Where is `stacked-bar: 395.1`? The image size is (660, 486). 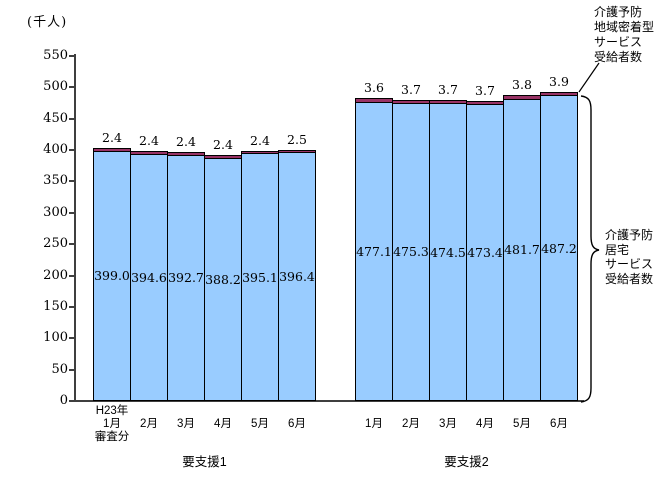
stacked-bar: 395.1 is located at coordinates (260, 275).